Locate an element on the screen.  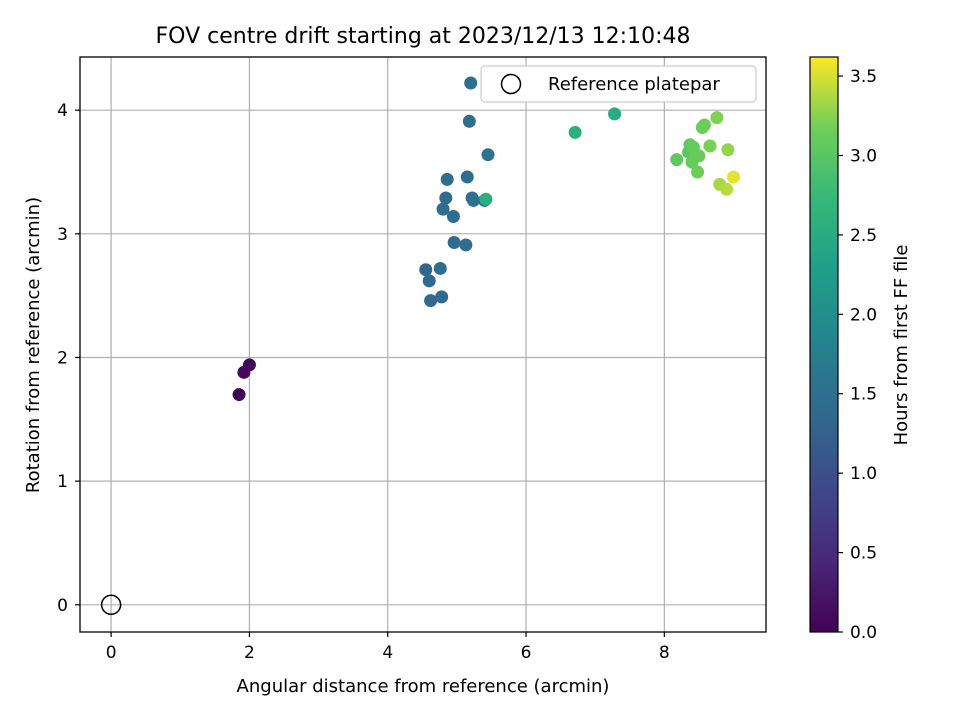
colorbar-gradient is located at coordinates (824, 344).